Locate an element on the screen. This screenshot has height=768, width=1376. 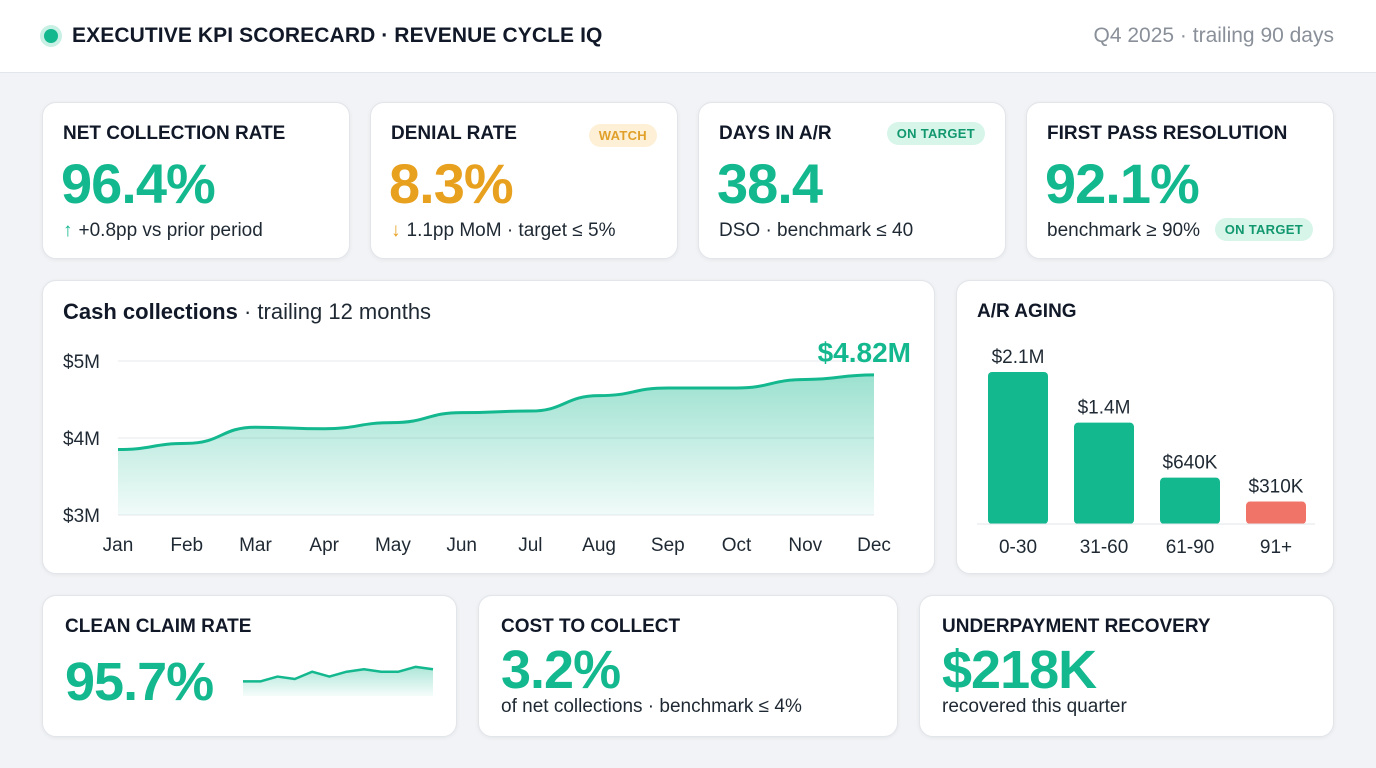
kpi-subtext-label: +0.8pp vs prior period is located at coordinates (170, 230).